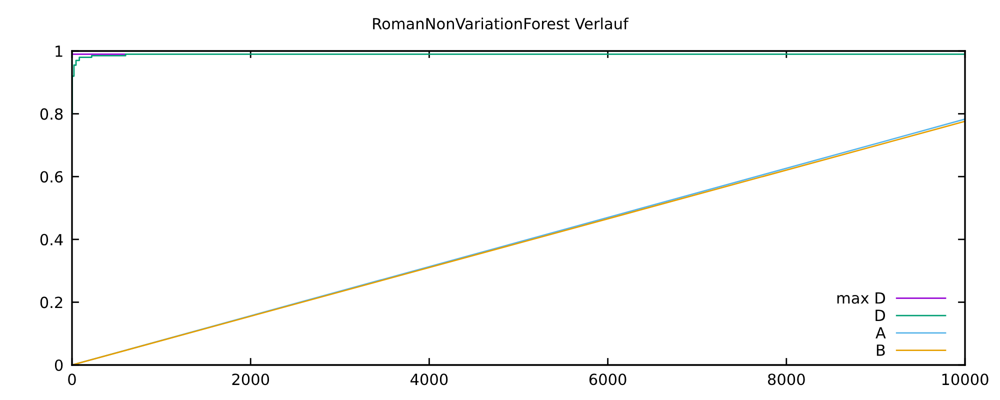 Image resolution: width=1000 pixels, height=400 pixels. Describe the element at coordinates (861, 298) in the screenshot. I see `legend-label: max D` at that location.